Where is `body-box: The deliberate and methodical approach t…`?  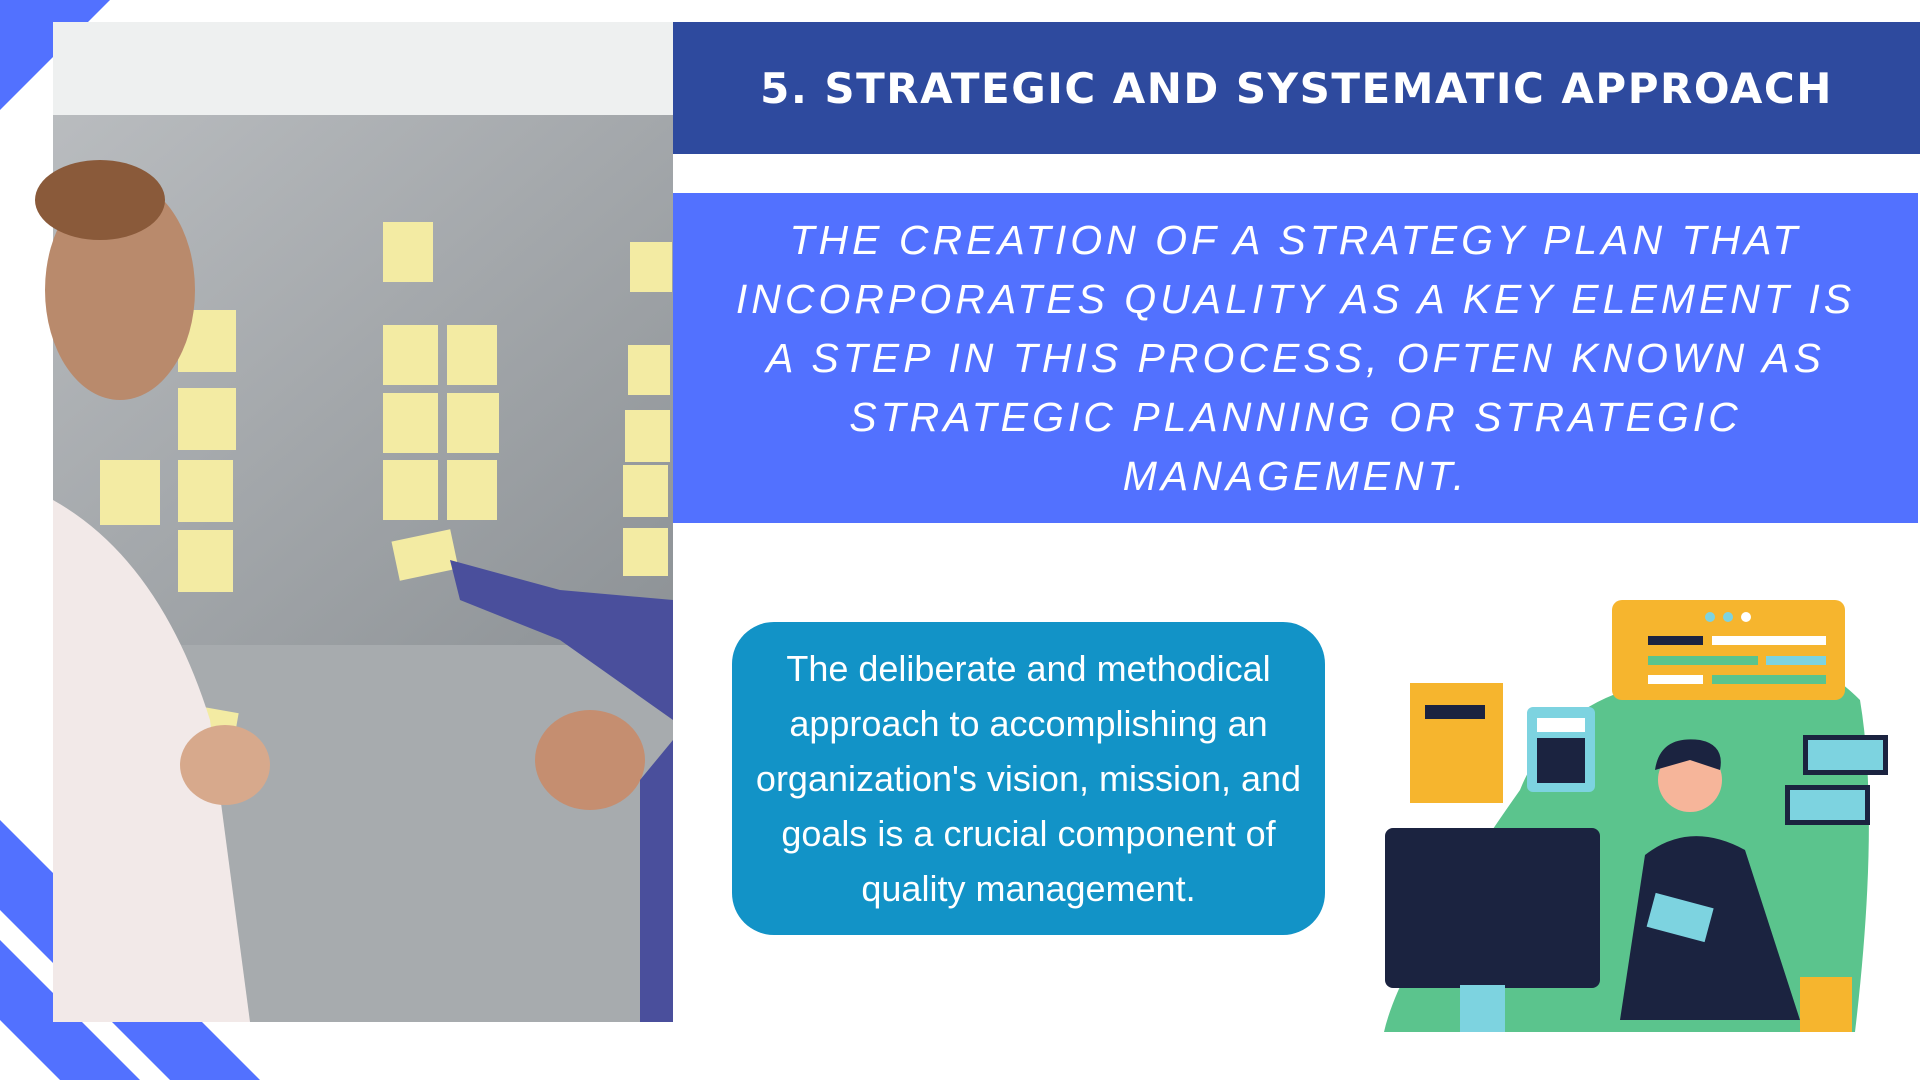
body-box: The deliberate and methodical approach t… is located at coordinates (1028, 778).